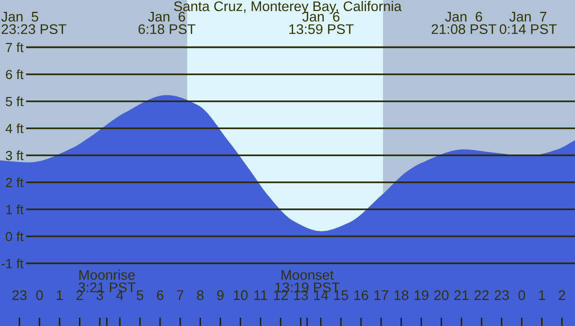 This screenshot has height=326, width=575. What do you see at coordinates (12, 263) in the screenshot?
I see `y-tick-label: -1 ft` at bounding box center [12, 263].